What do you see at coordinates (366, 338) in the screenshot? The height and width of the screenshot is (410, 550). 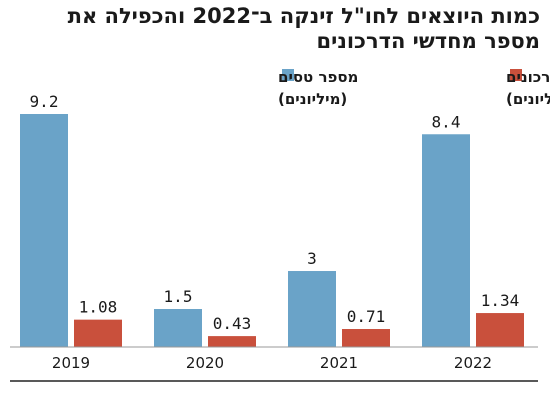 I see `bar-passports-2021` at bounding box center [366, 338].